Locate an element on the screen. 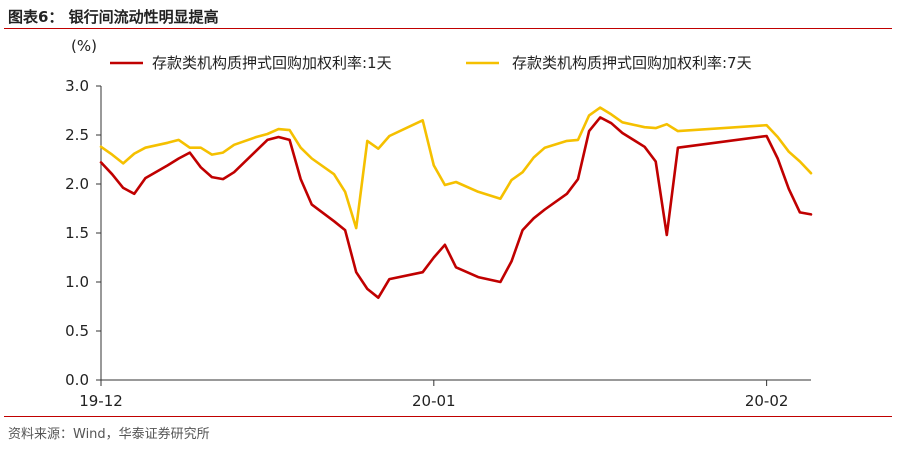  y-tick-label: 2.0 is located at coordinates (77, 184).